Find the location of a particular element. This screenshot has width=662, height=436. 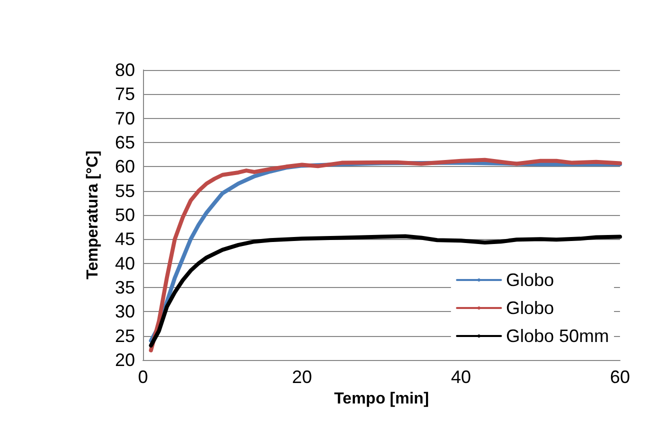

y-tick-label: 80 is located at coordinates (124, 70).